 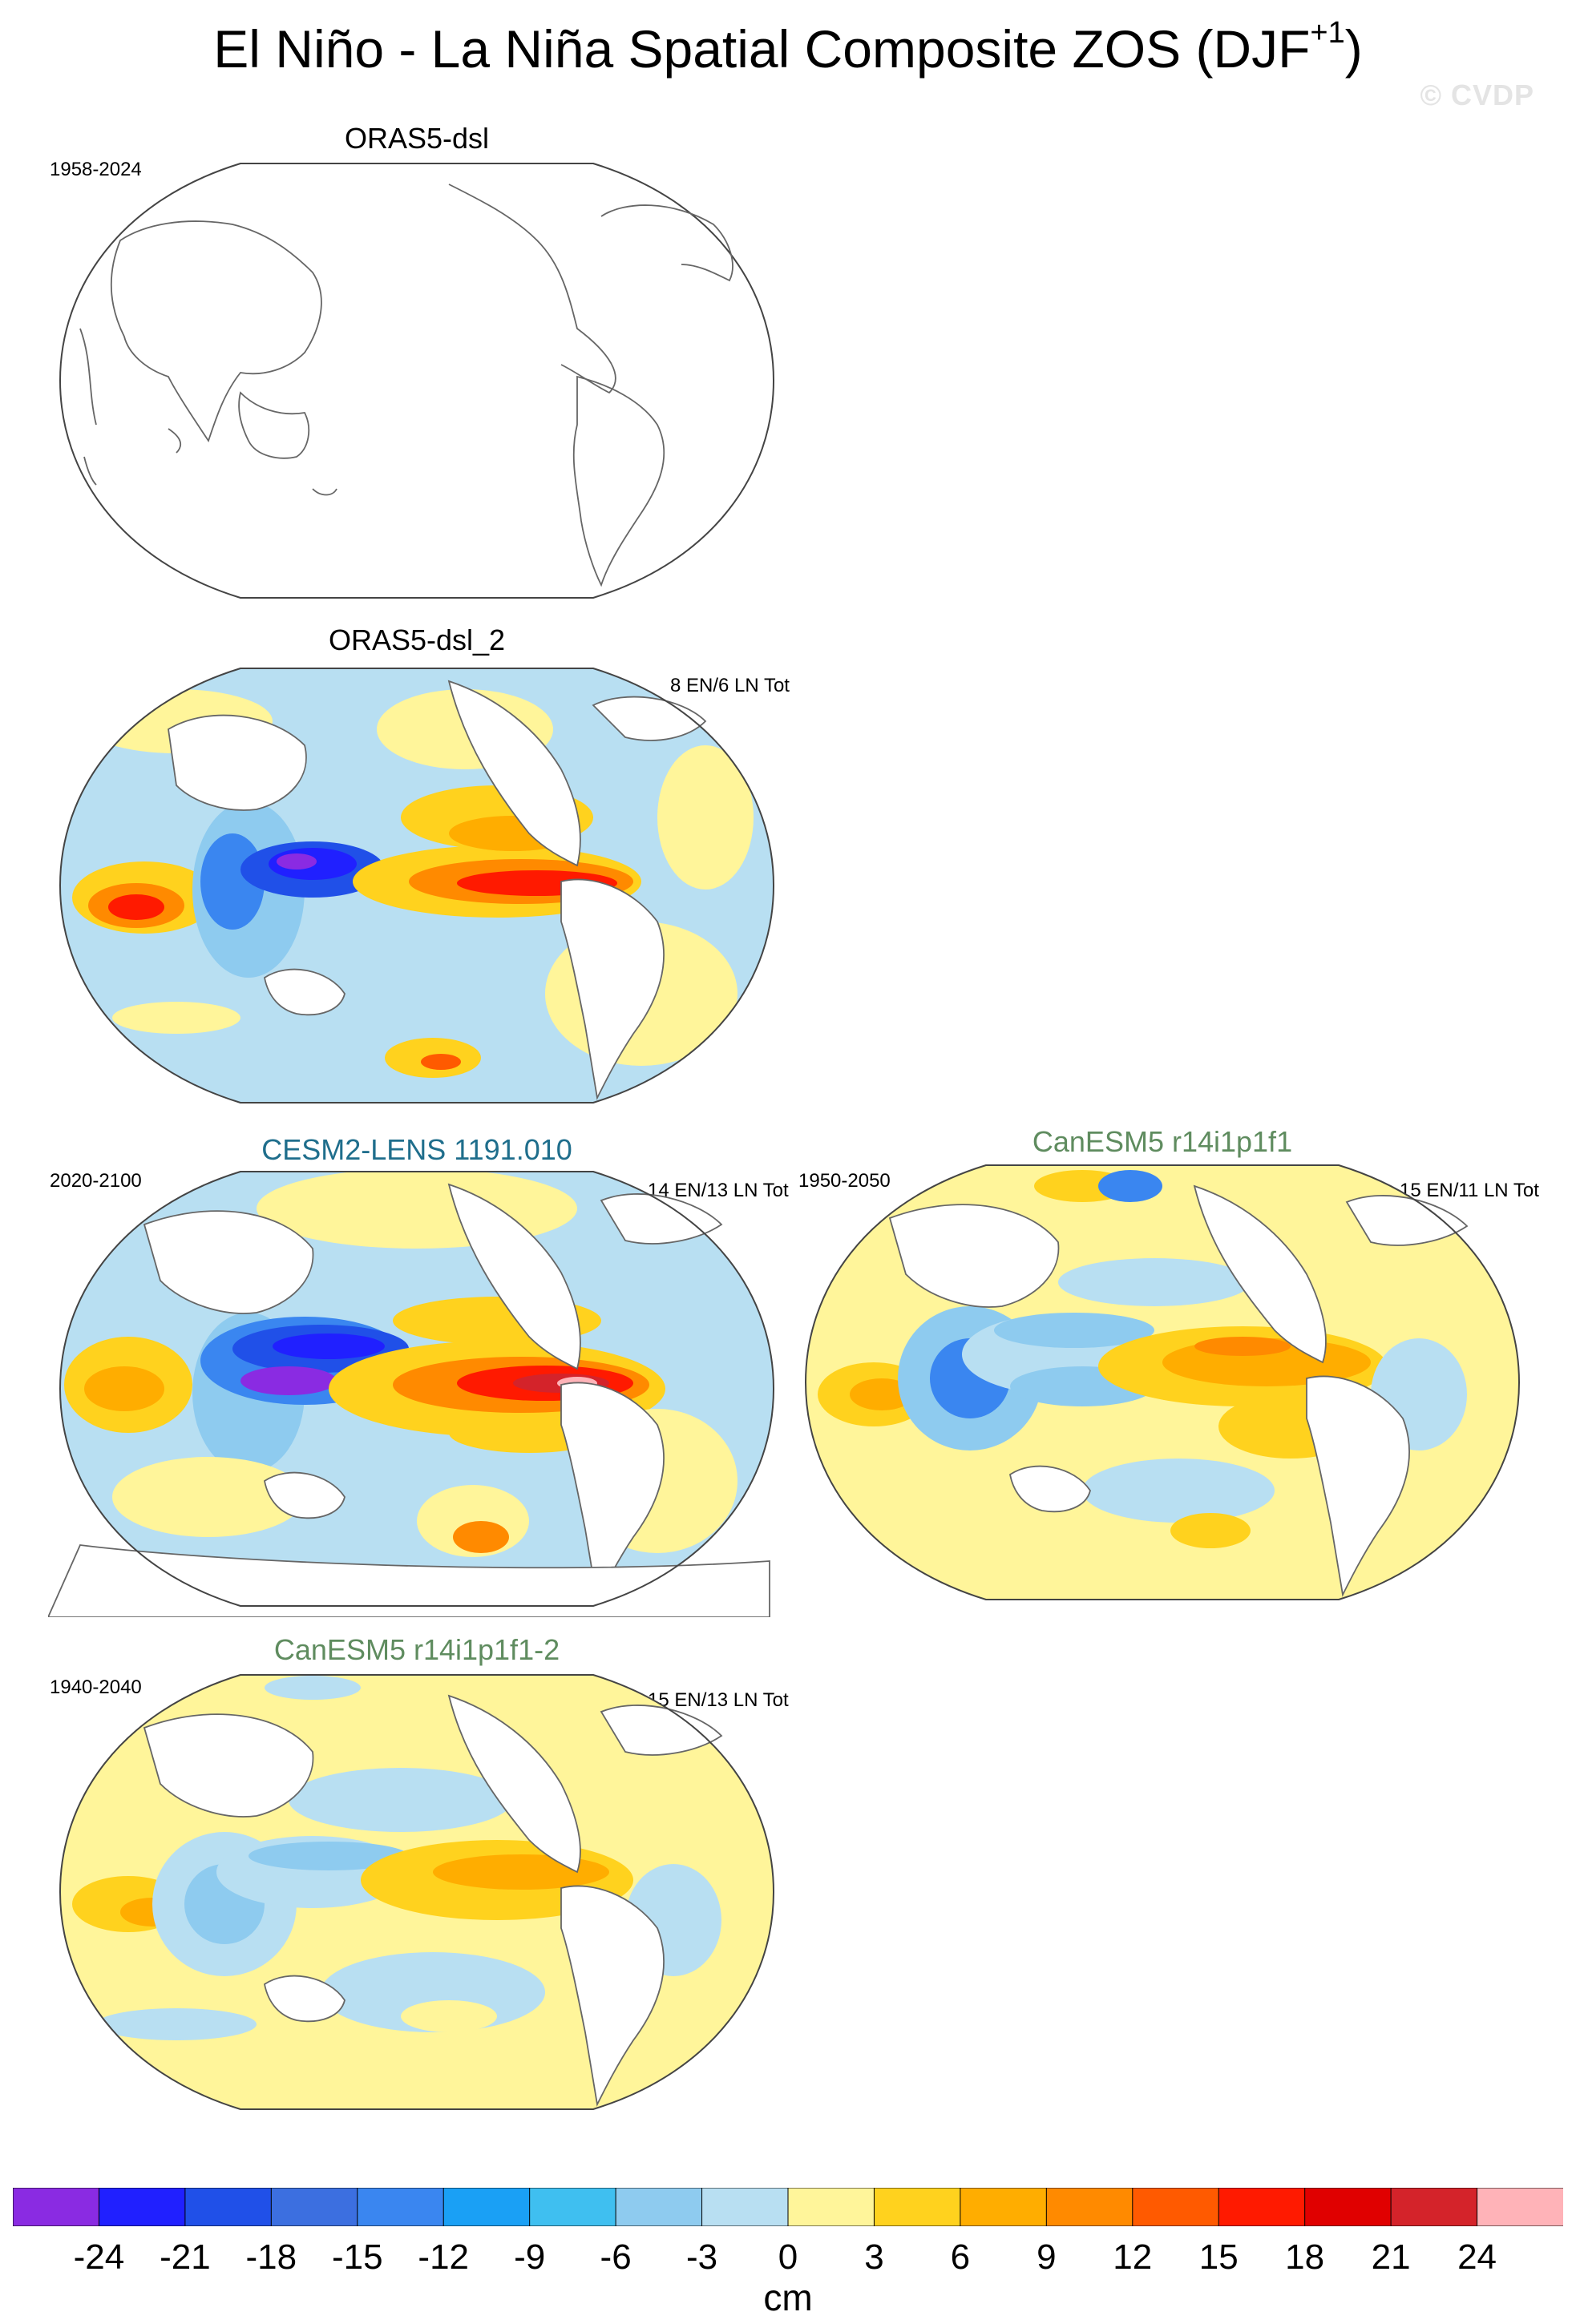 What do you see at coordinates (1477, 2257) in the screenshot?
I see `colorbar-tick-label: 24` at bounding box center [1477, 2257].